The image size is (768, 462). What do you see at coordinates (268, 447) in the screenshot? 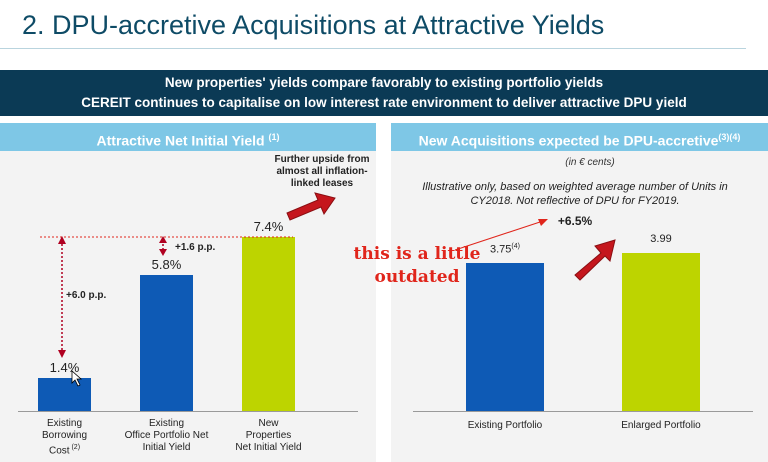
I see `category-line: Net Initial Yield` at bounding box center [268, 447].